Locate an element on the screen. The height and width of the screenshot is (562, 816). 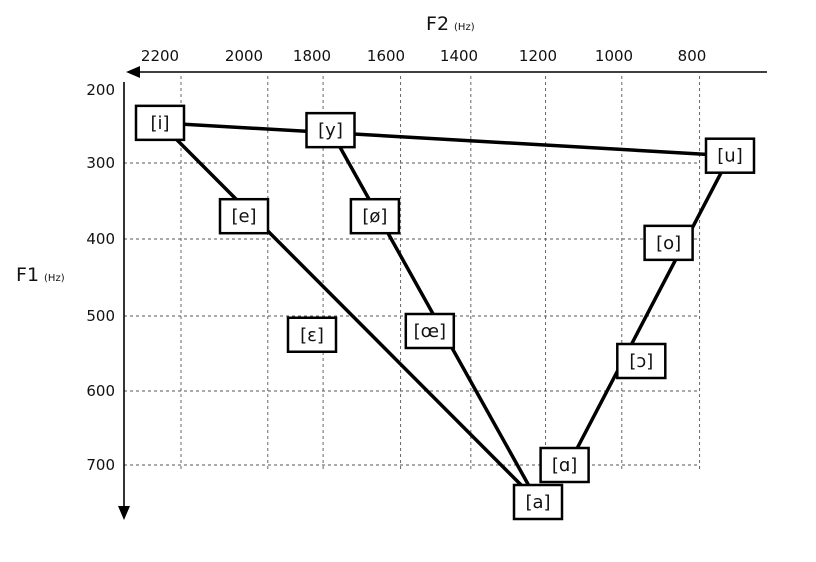
vowel-label: [o] is located at coordinates (668, 243).